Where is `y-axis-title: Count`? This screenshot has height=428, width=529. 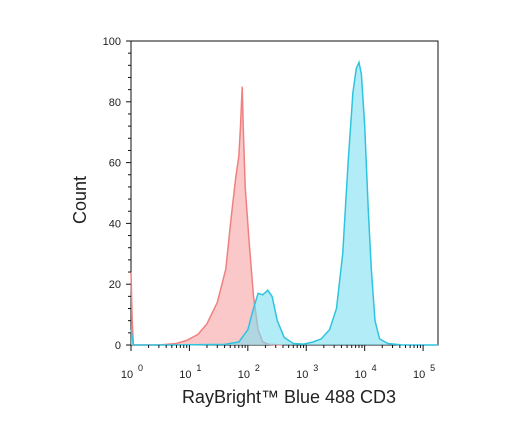 y-axis-title: Count is located at coordinates (80, 200).